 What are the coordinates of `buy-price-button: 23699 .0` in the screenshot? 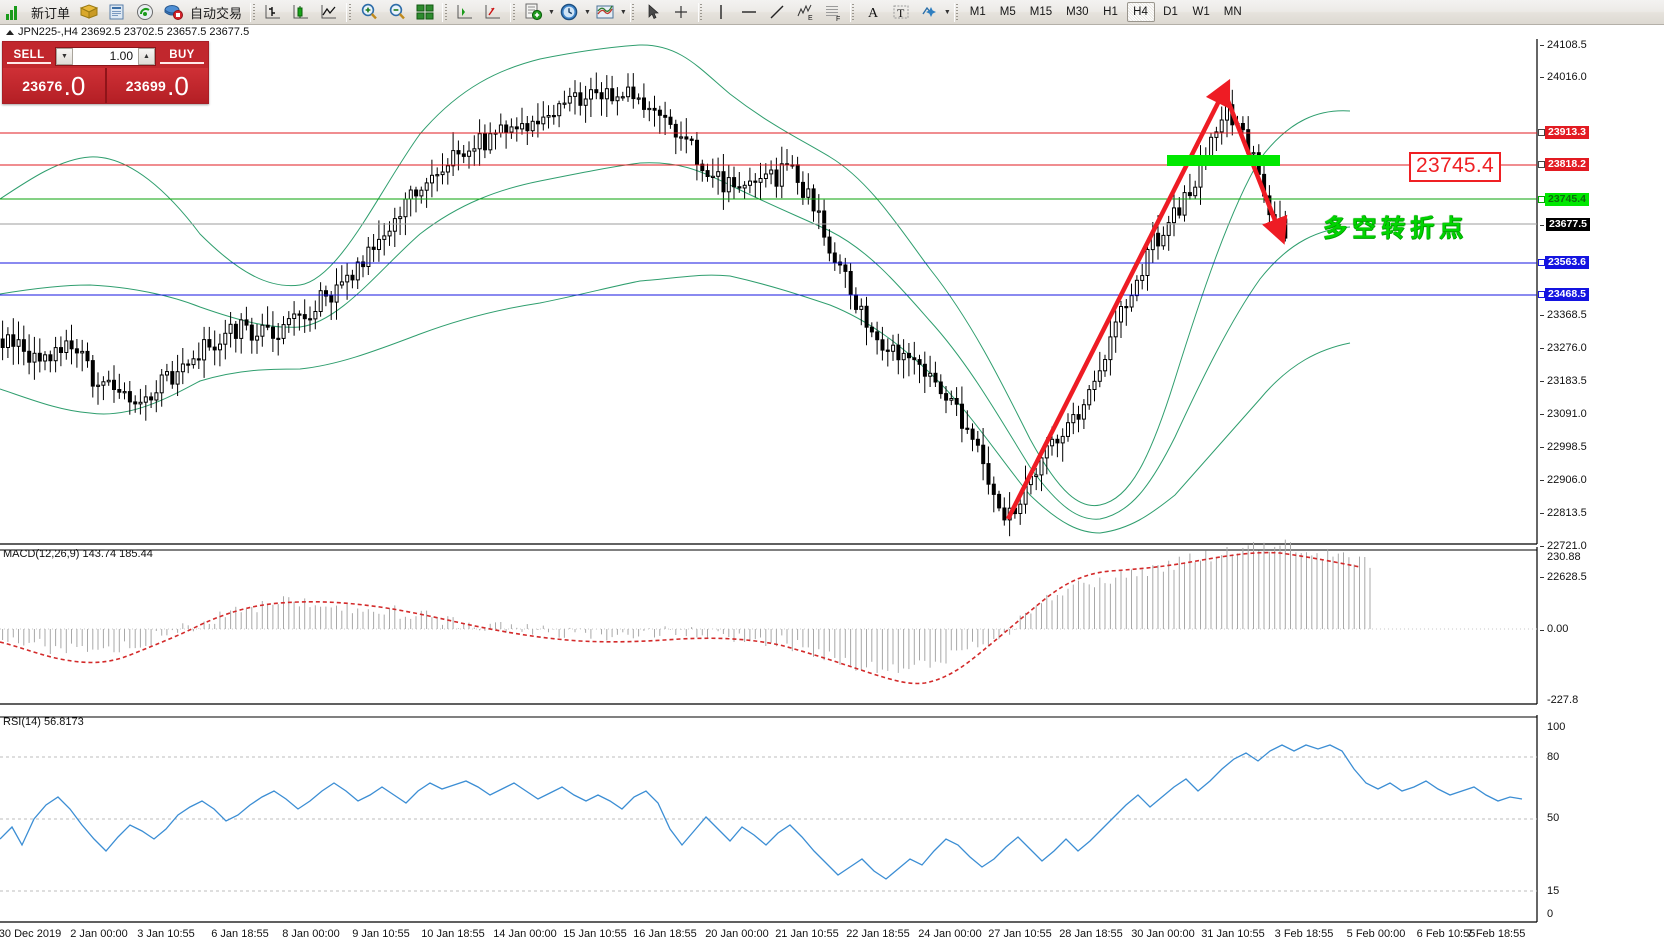 It's located at (156, 85).